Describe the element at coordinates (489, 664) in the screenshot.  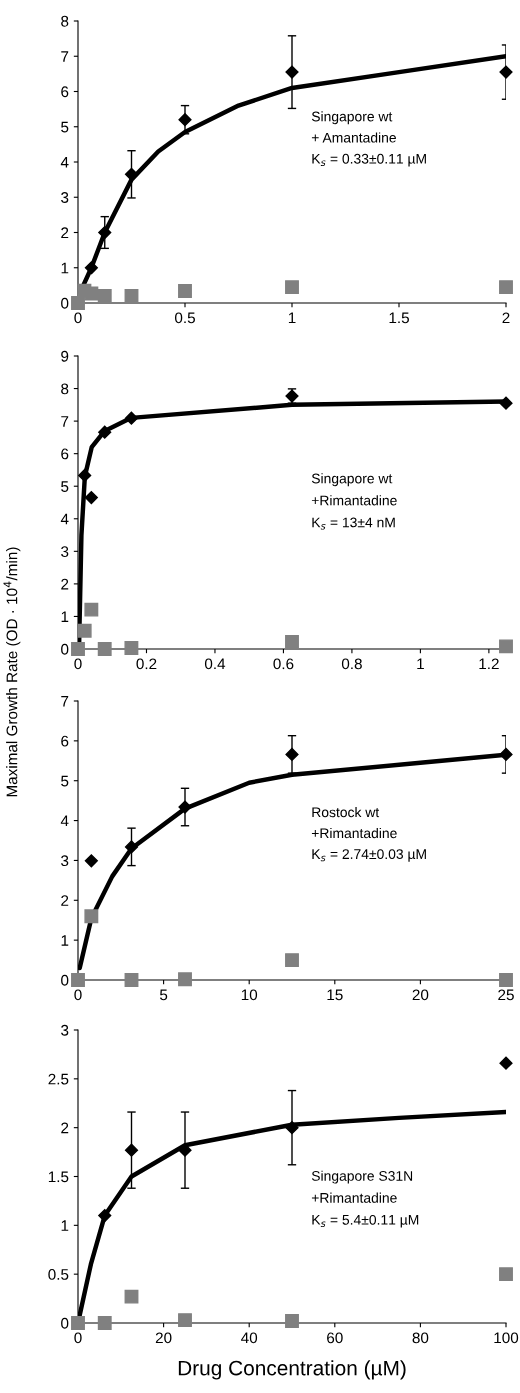
I see `x-tick-label: 1.2` at that location.